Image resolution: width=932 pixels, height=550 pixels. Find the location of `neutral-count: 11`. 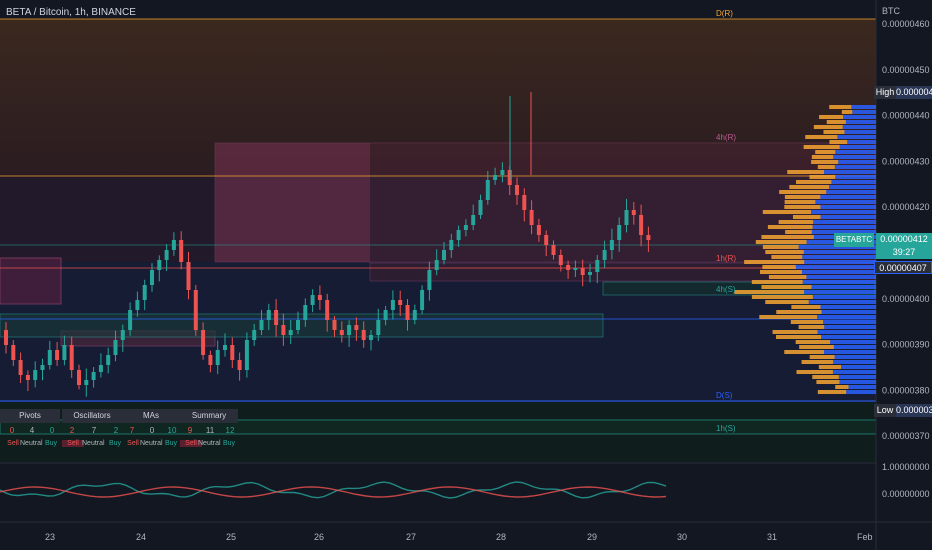

neutral-count: 11 is located at coordinates (210, 430).